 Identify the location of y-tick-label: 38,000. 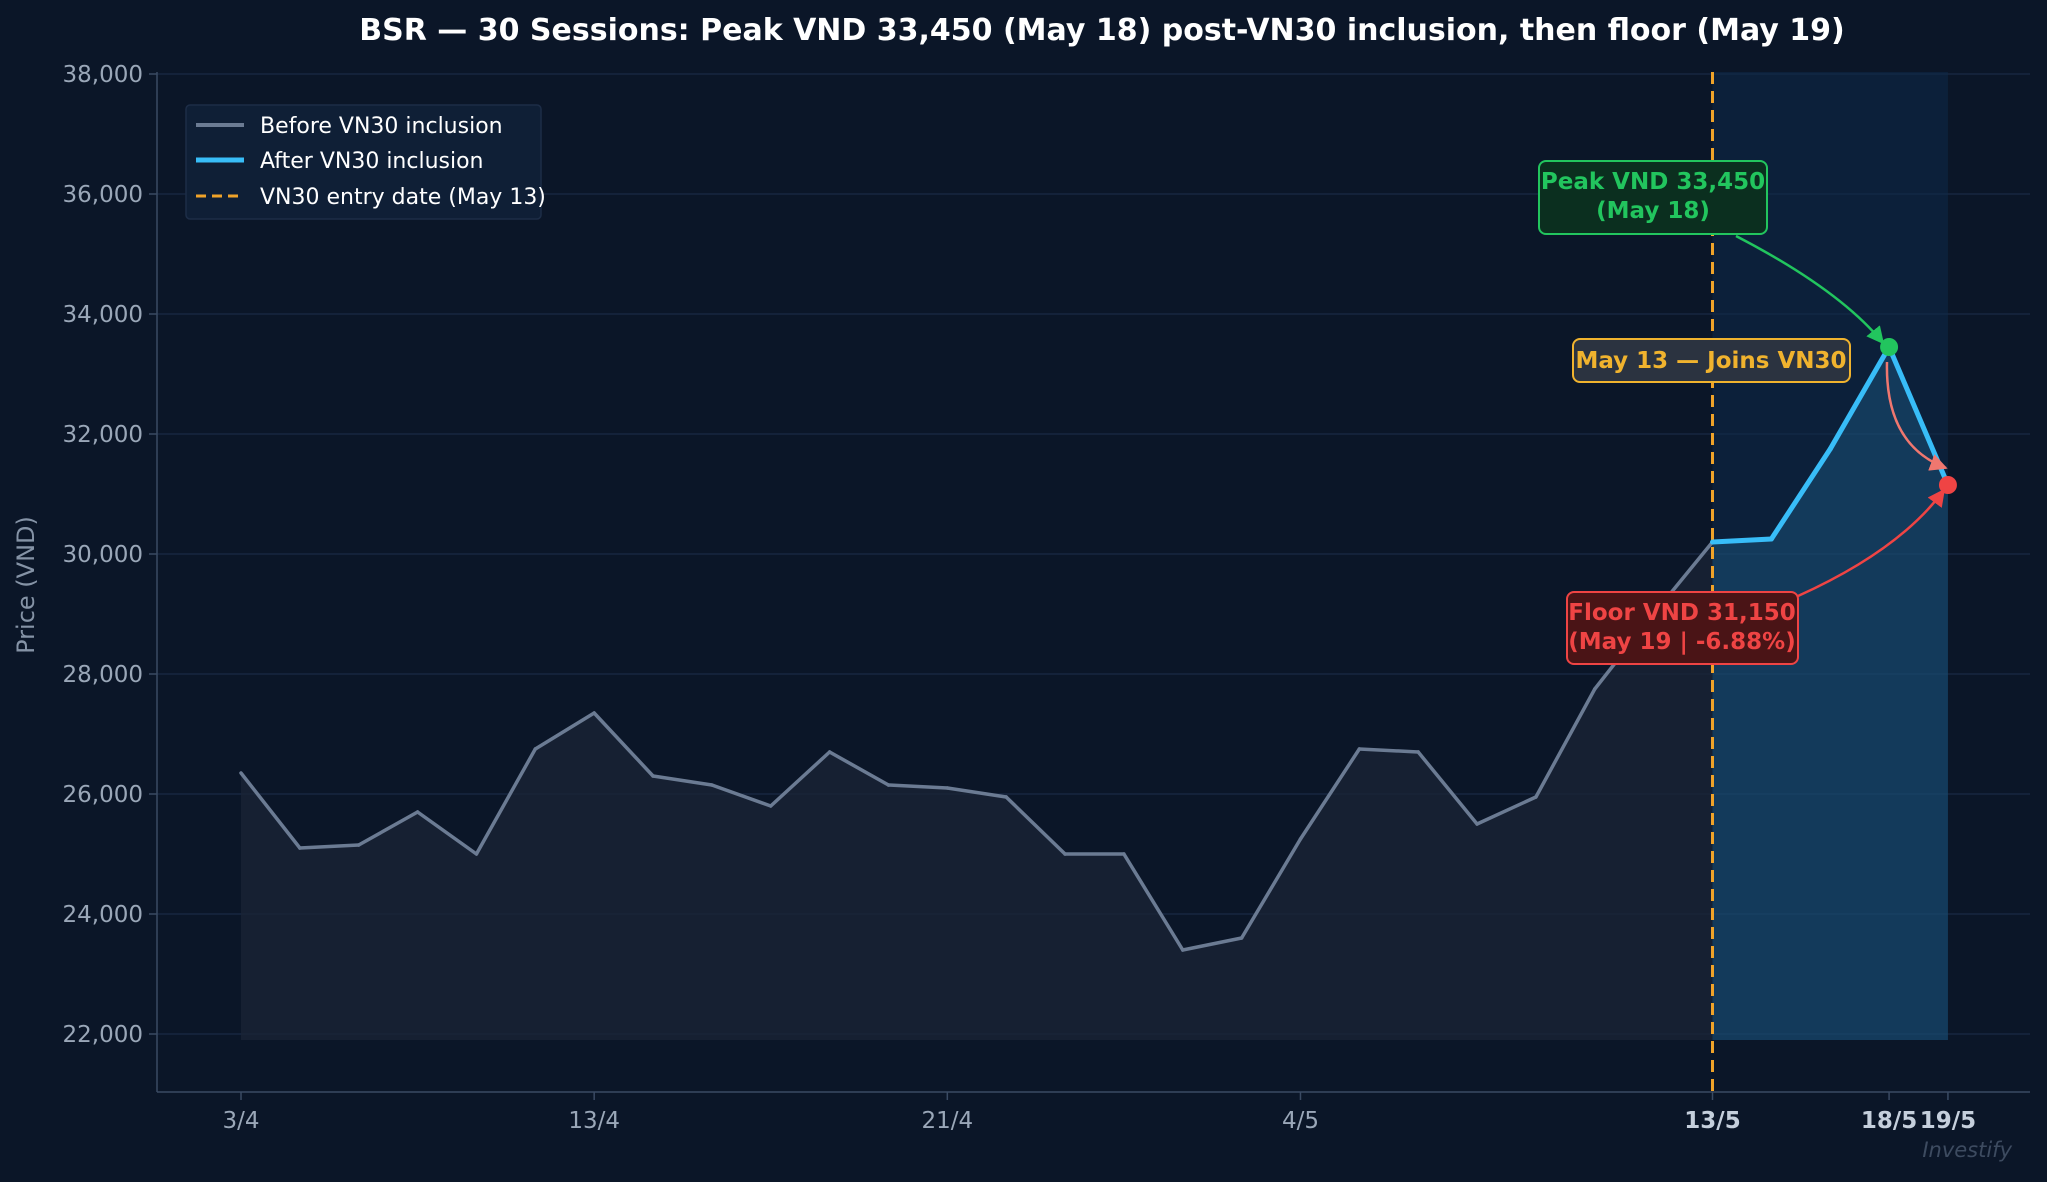
(103, 75).